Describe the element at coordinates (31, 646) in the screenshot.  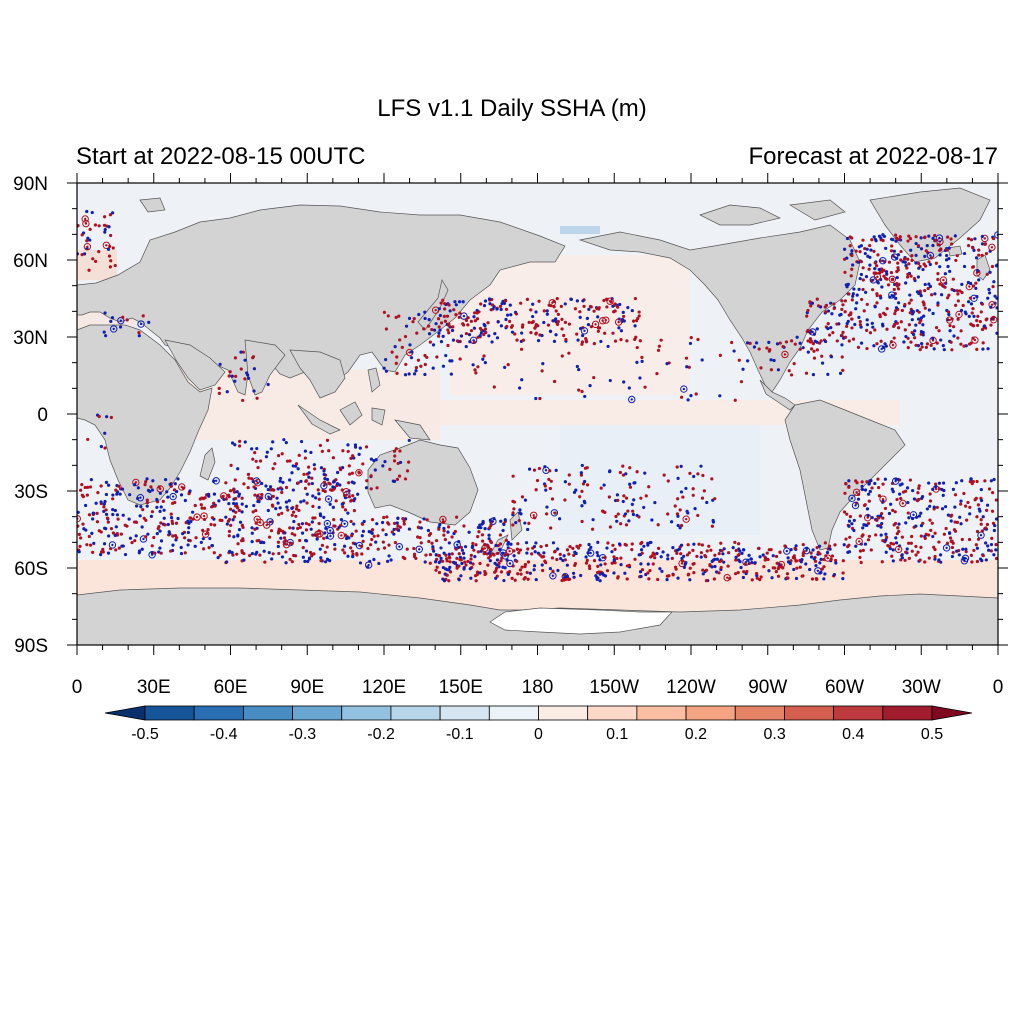
I see `lat-tick-label: 90S` at that location.